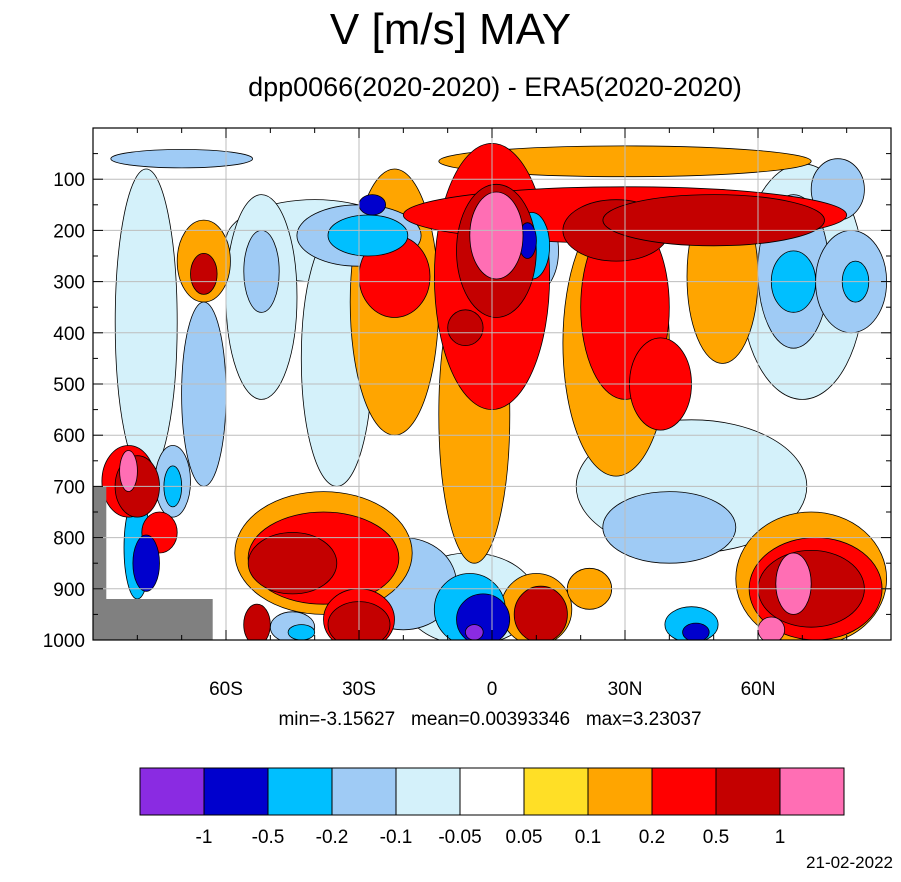 The width and height of the screenshot is (901, 882). I want to click on x-tick-label: 30S, so click(359, 689).